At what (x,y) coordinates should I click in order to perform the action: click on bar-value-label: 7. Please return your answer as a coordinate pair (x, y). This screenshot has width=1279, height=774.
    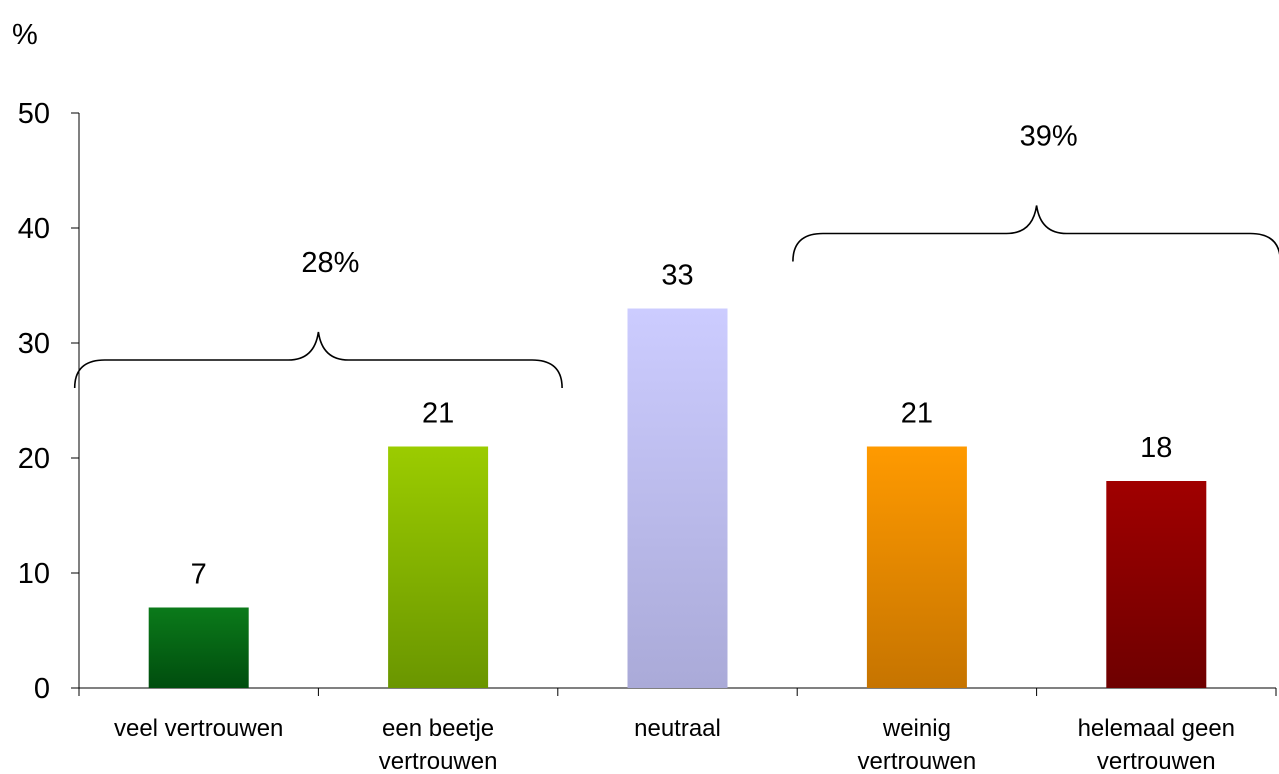
    Looking at the image, I should click on (199, 575).